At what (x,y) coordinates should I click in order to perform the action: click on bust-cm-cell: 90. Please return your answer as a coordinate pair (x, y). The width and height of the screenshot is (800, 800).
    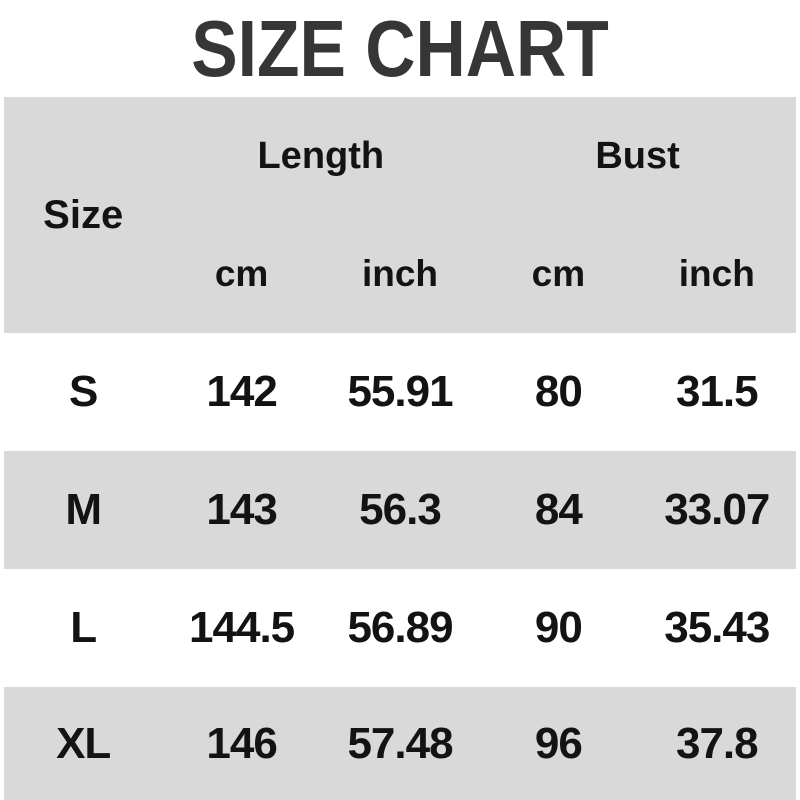
    Looking at the image, I should click on (558, 627).